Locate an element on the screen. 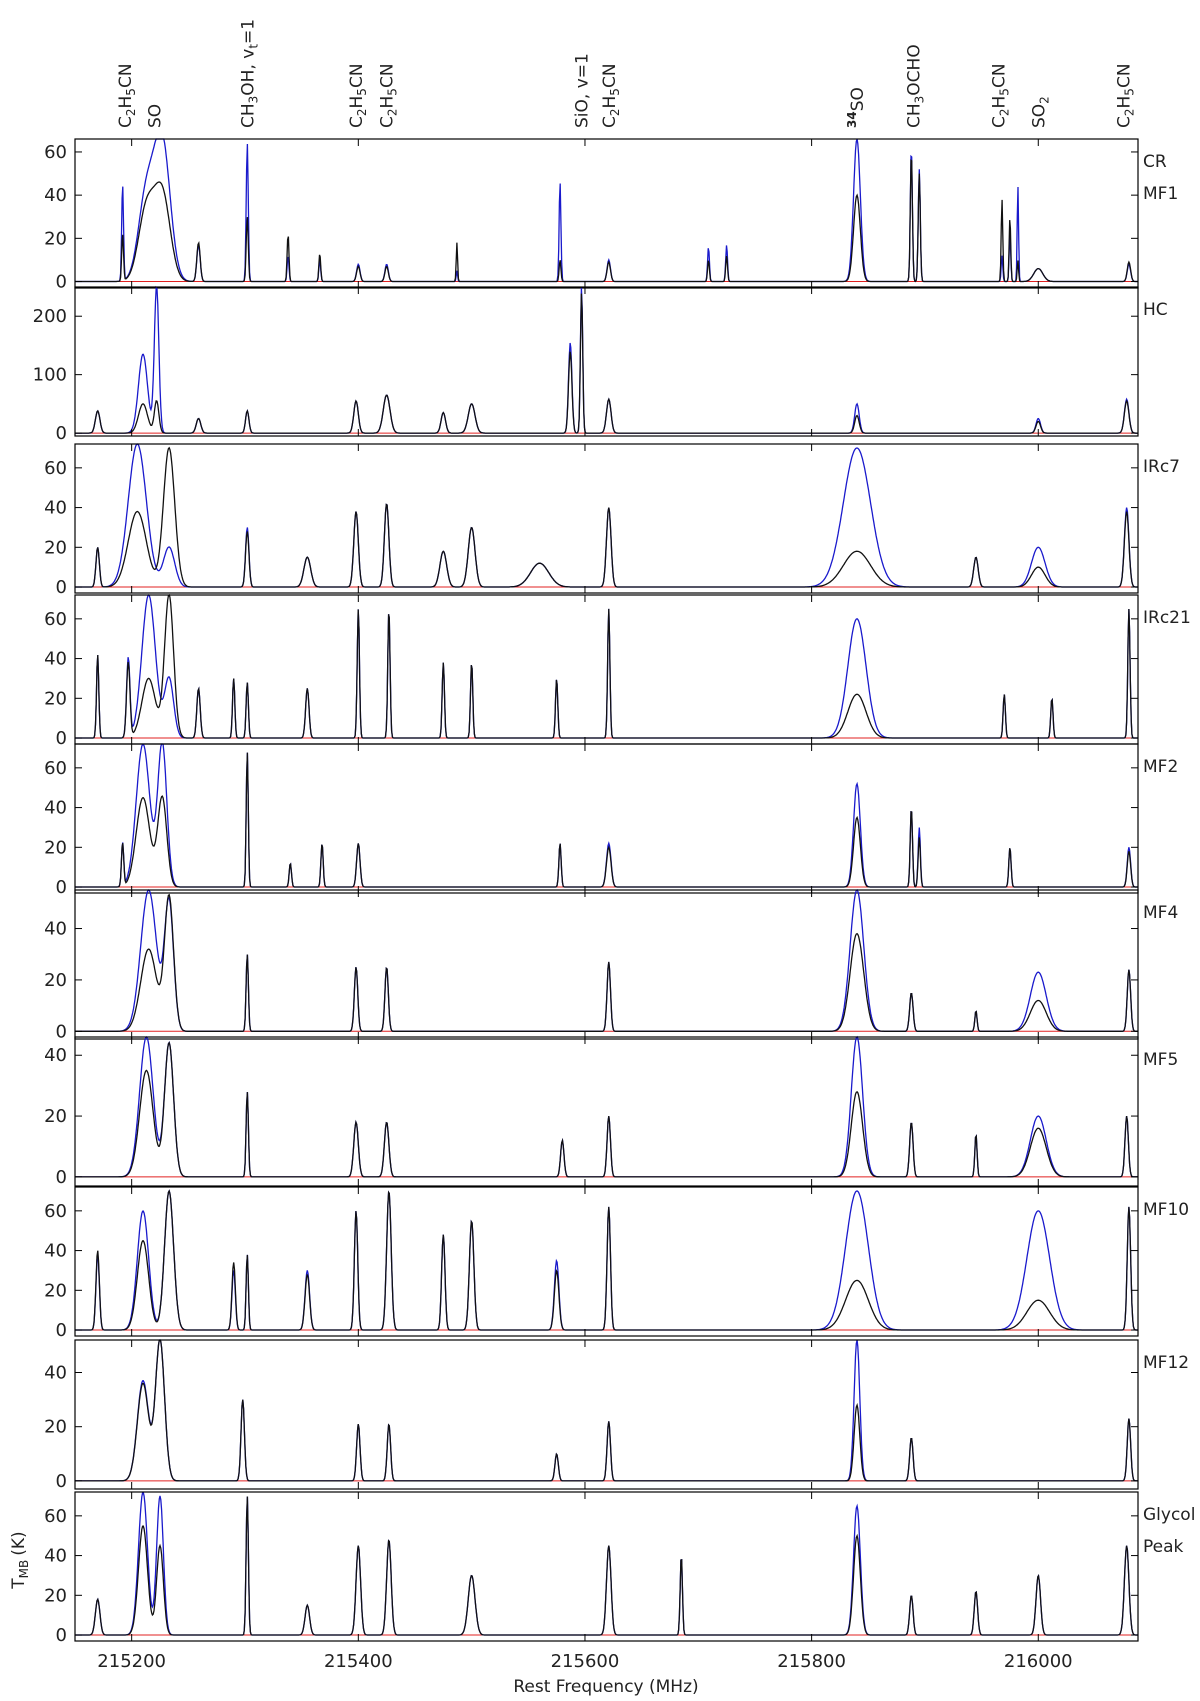 This screenshot has width=1200, height=1701. line-id-label: CH3OH, vt=1 is located at coordinates (249, 73).